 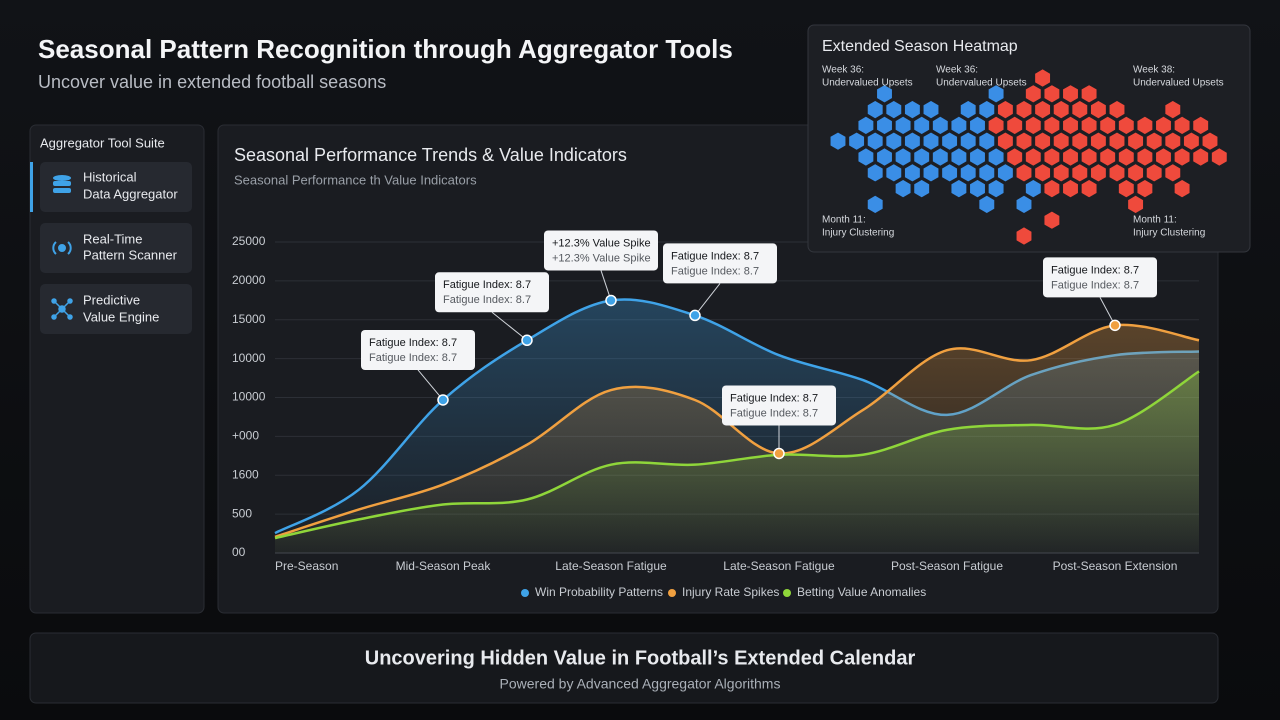 What do you see at coordinates (62, 309) in the screenshot?
I see `icon` at bounding box center [62, 309].